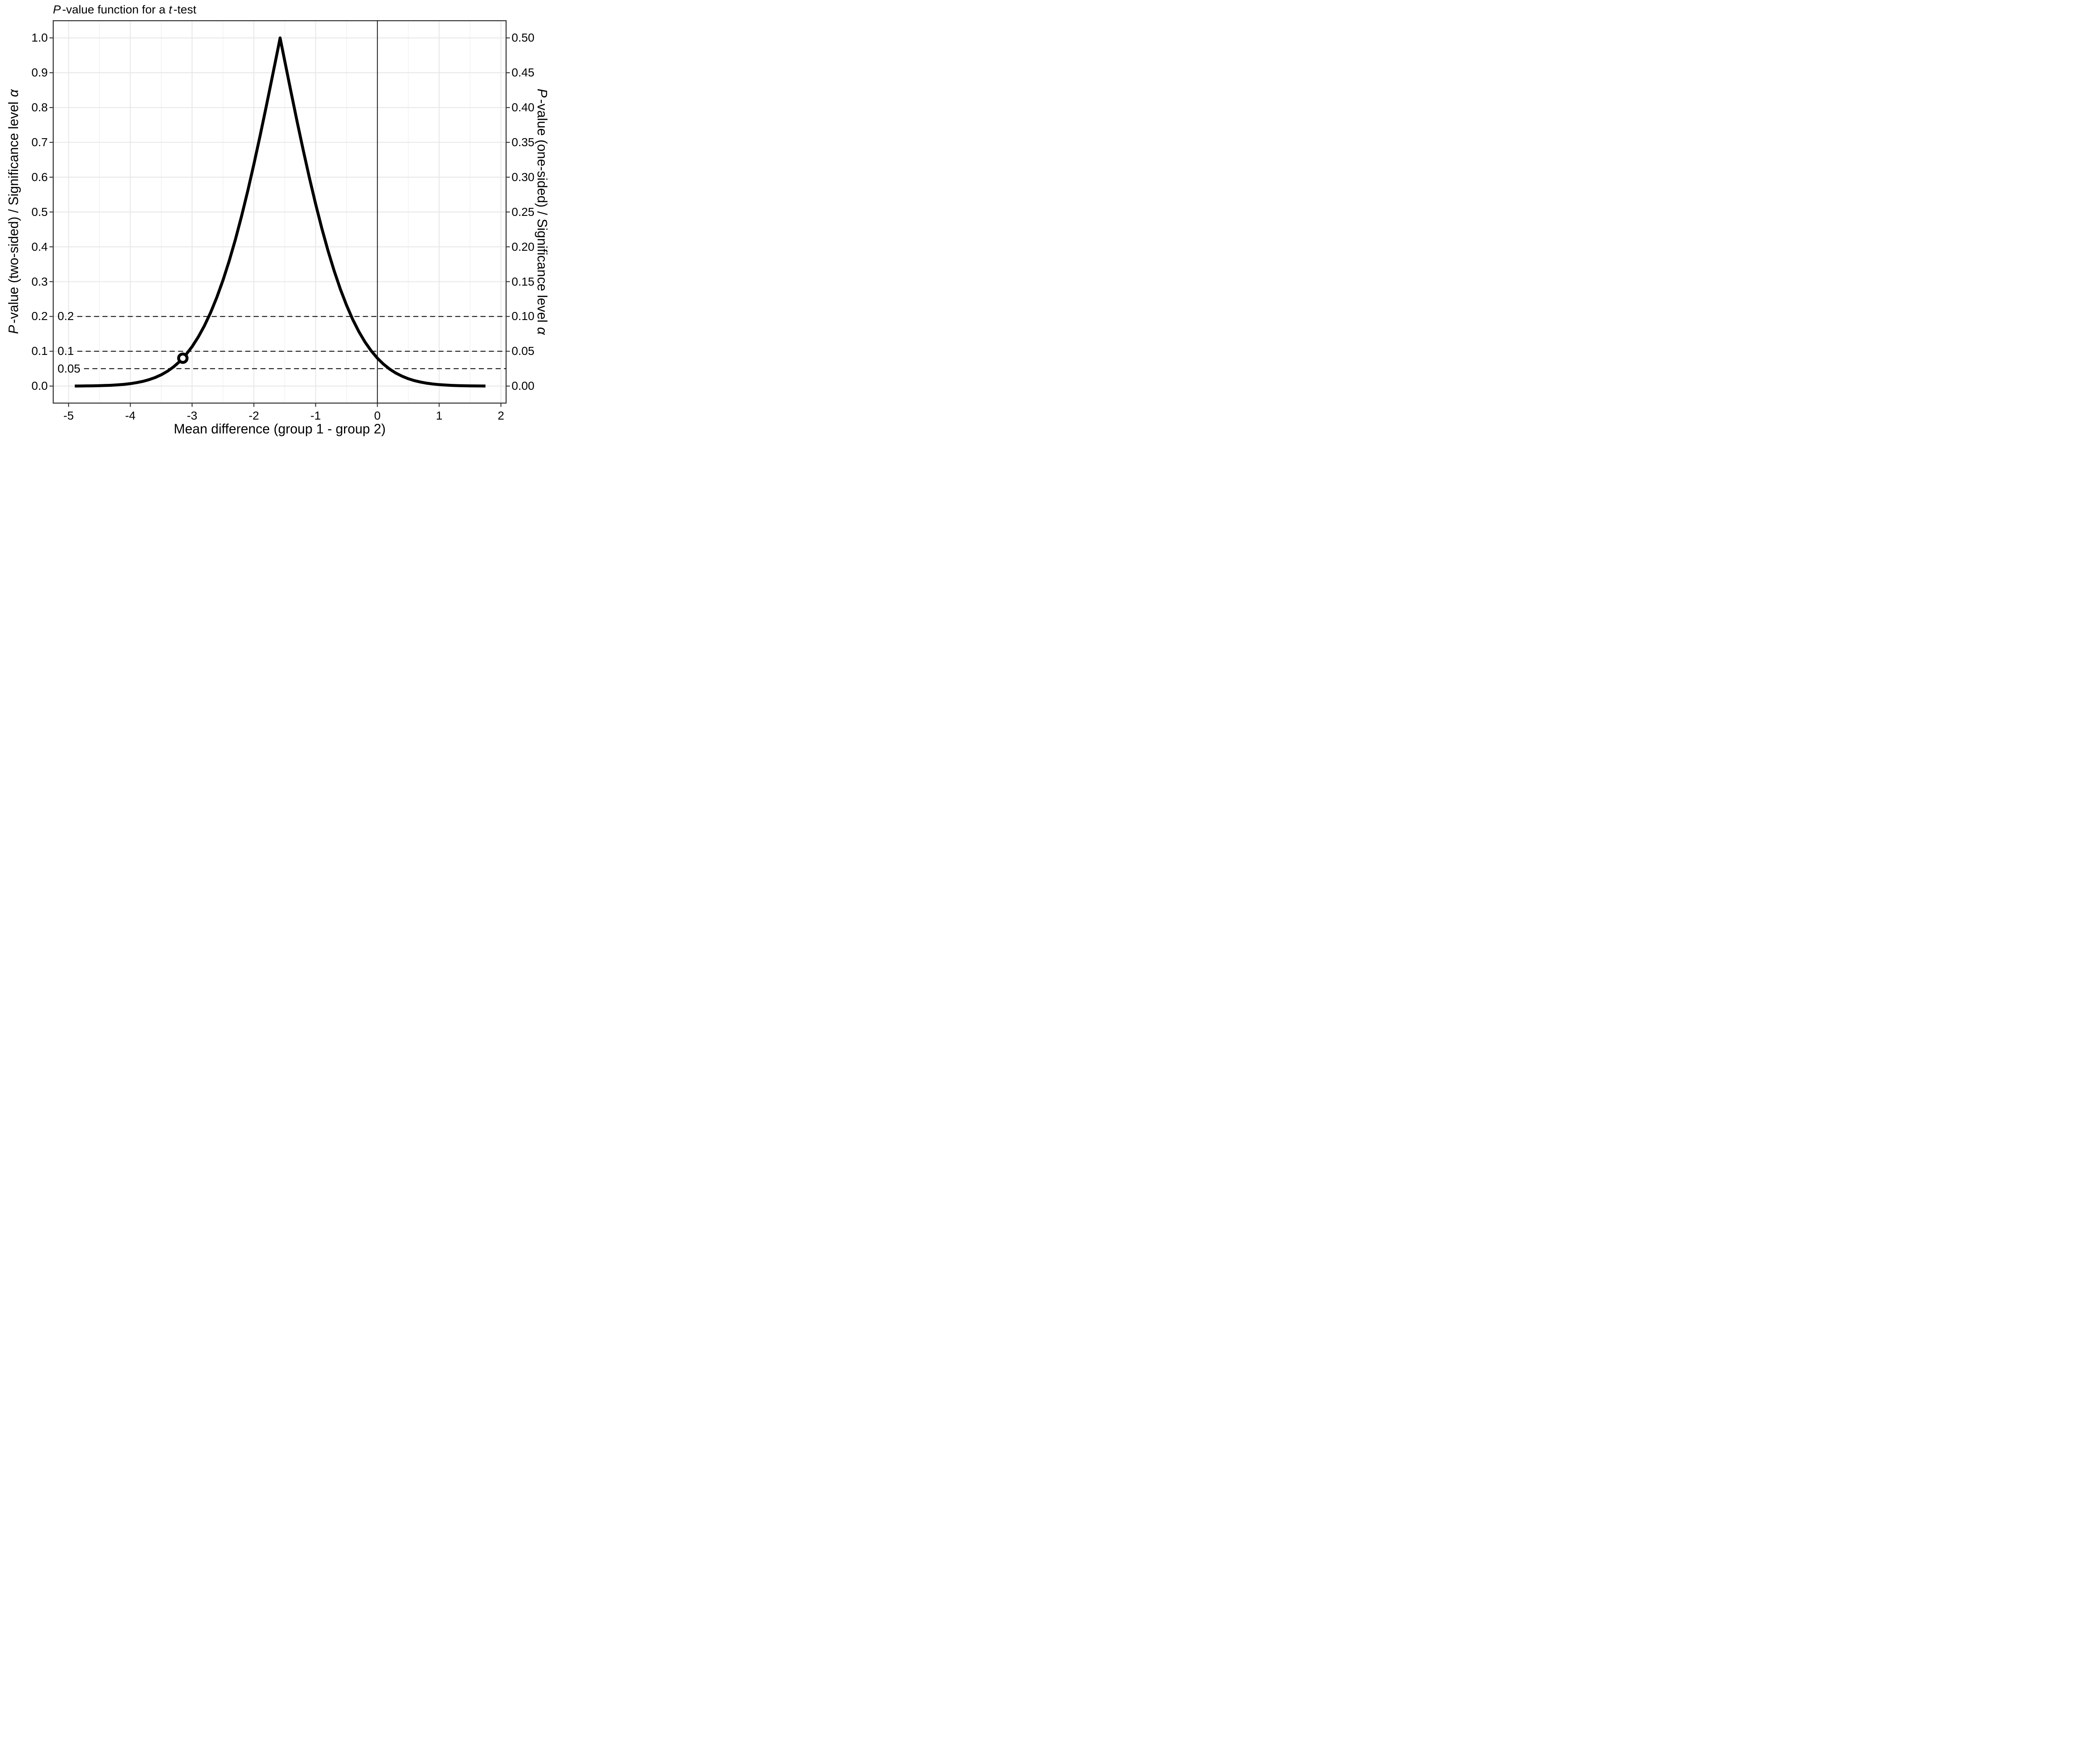  Describe the element at coordinates (39, 281) in the screenshot. I see `y-left-tick-label: 0.3` at that location.